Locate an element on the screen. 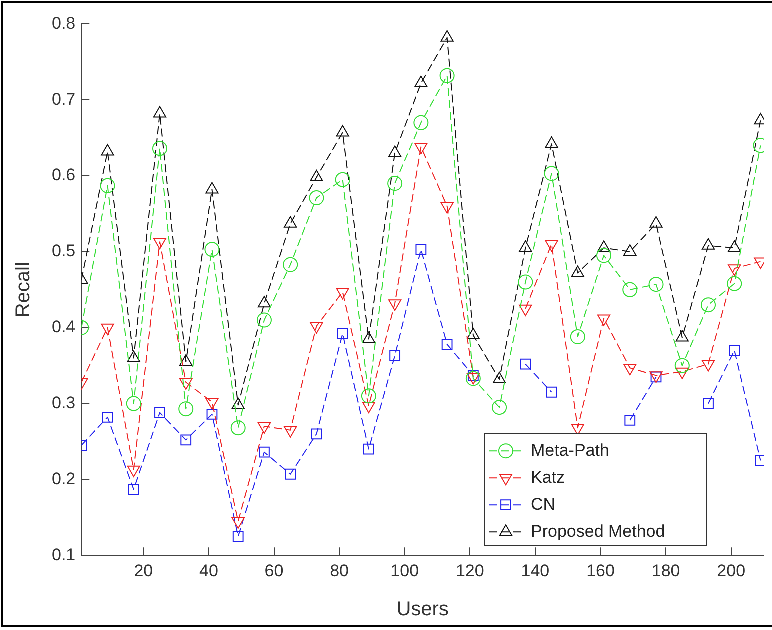 The image size is (772, 630). x-tick-label: 160 is located at coordinates (600, 570).